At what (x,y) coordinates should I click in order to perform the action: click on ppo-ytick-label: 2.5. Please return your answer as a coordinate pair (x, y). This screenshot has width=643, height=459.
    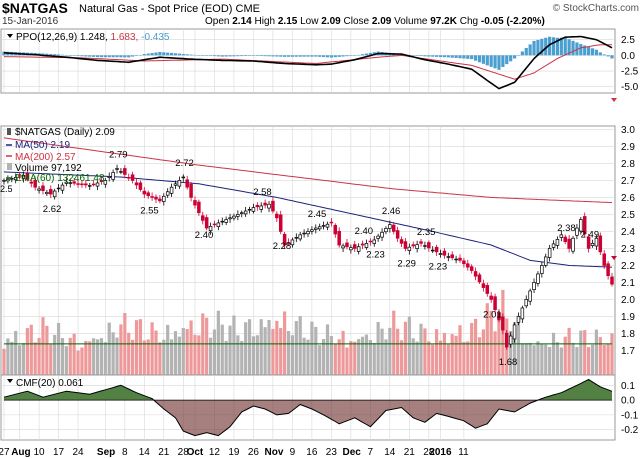
    Looking at the image, I should click on (628, 40).